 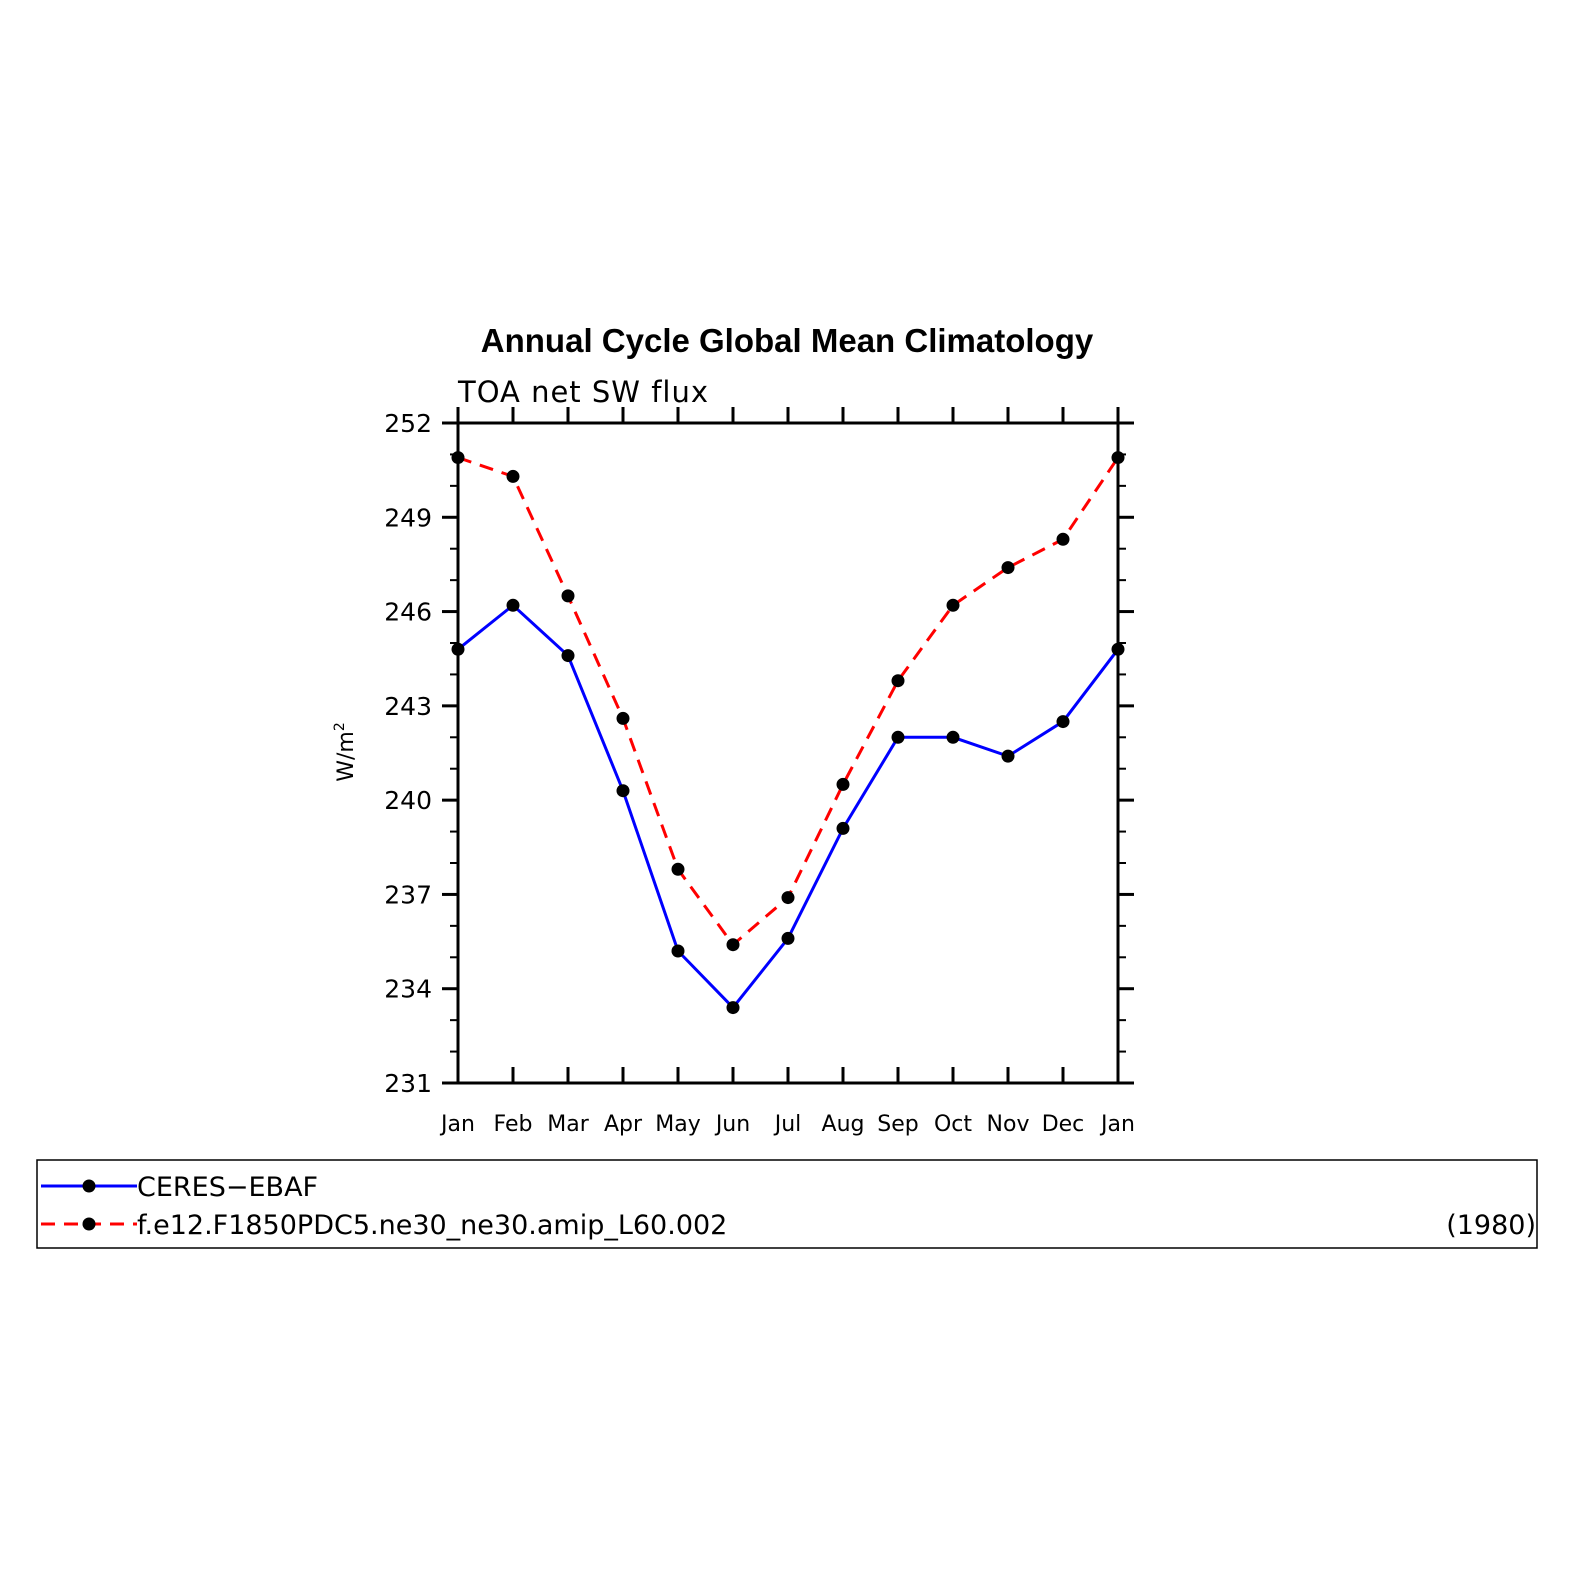 What do you see at coordinates (583, 392) in the screenshot?
I see `chart-subtitle: TOA net SW flux` at bounding box center [583, 392].